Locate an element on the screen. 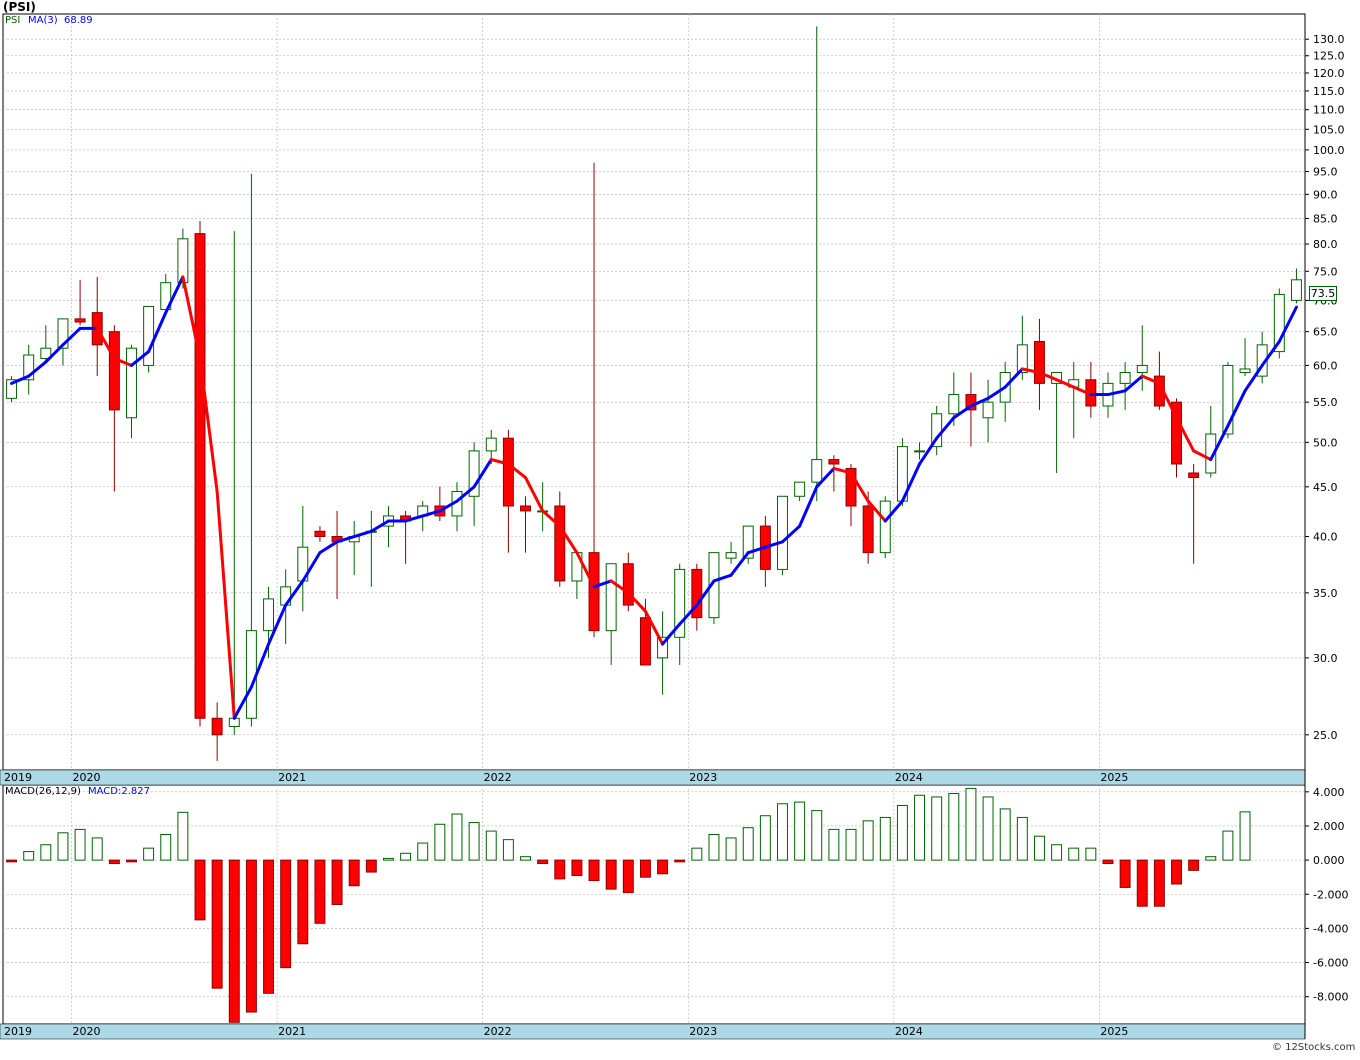 The image size is (1360, 1060). price-tick-label: 115.0 is located at coordinates (1329, 91).